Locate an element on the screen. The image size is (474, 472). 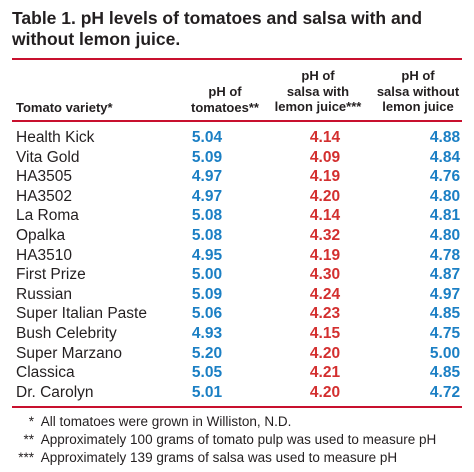
header-ph-tomatoes: pH of tomatoes** is located at coordinates (225, 99).